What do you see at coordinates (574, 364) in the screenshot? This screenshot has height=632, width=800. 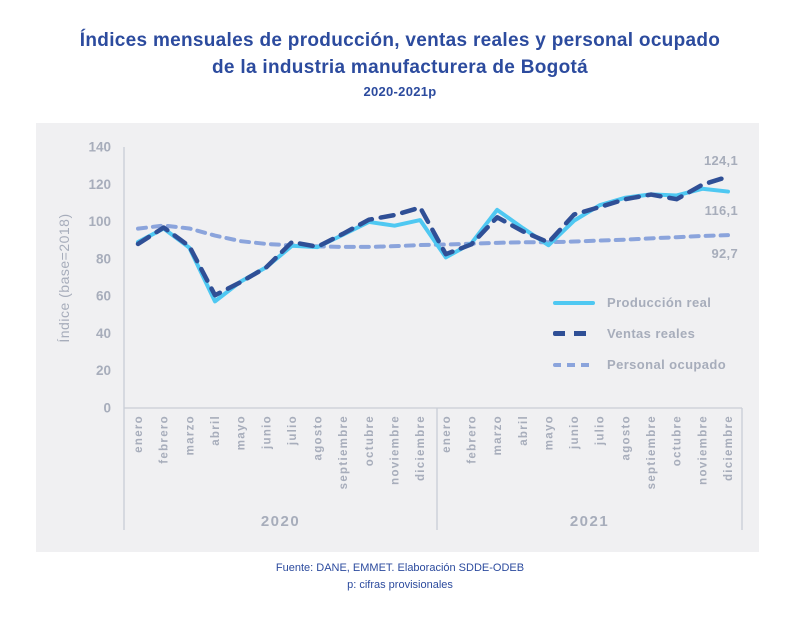 I see `personal-line-swatch` at bounding box center [574, 364].